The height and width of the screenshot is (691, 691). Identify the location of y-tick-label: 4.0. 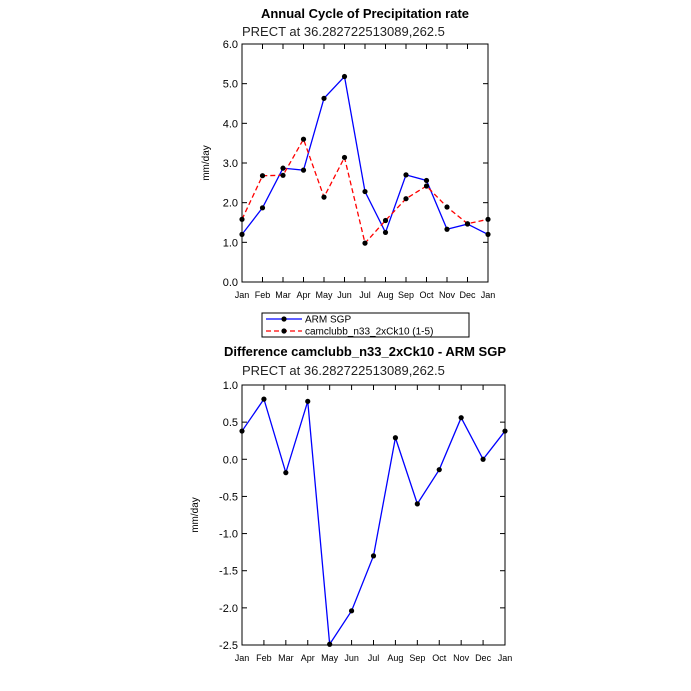
(230, 124).